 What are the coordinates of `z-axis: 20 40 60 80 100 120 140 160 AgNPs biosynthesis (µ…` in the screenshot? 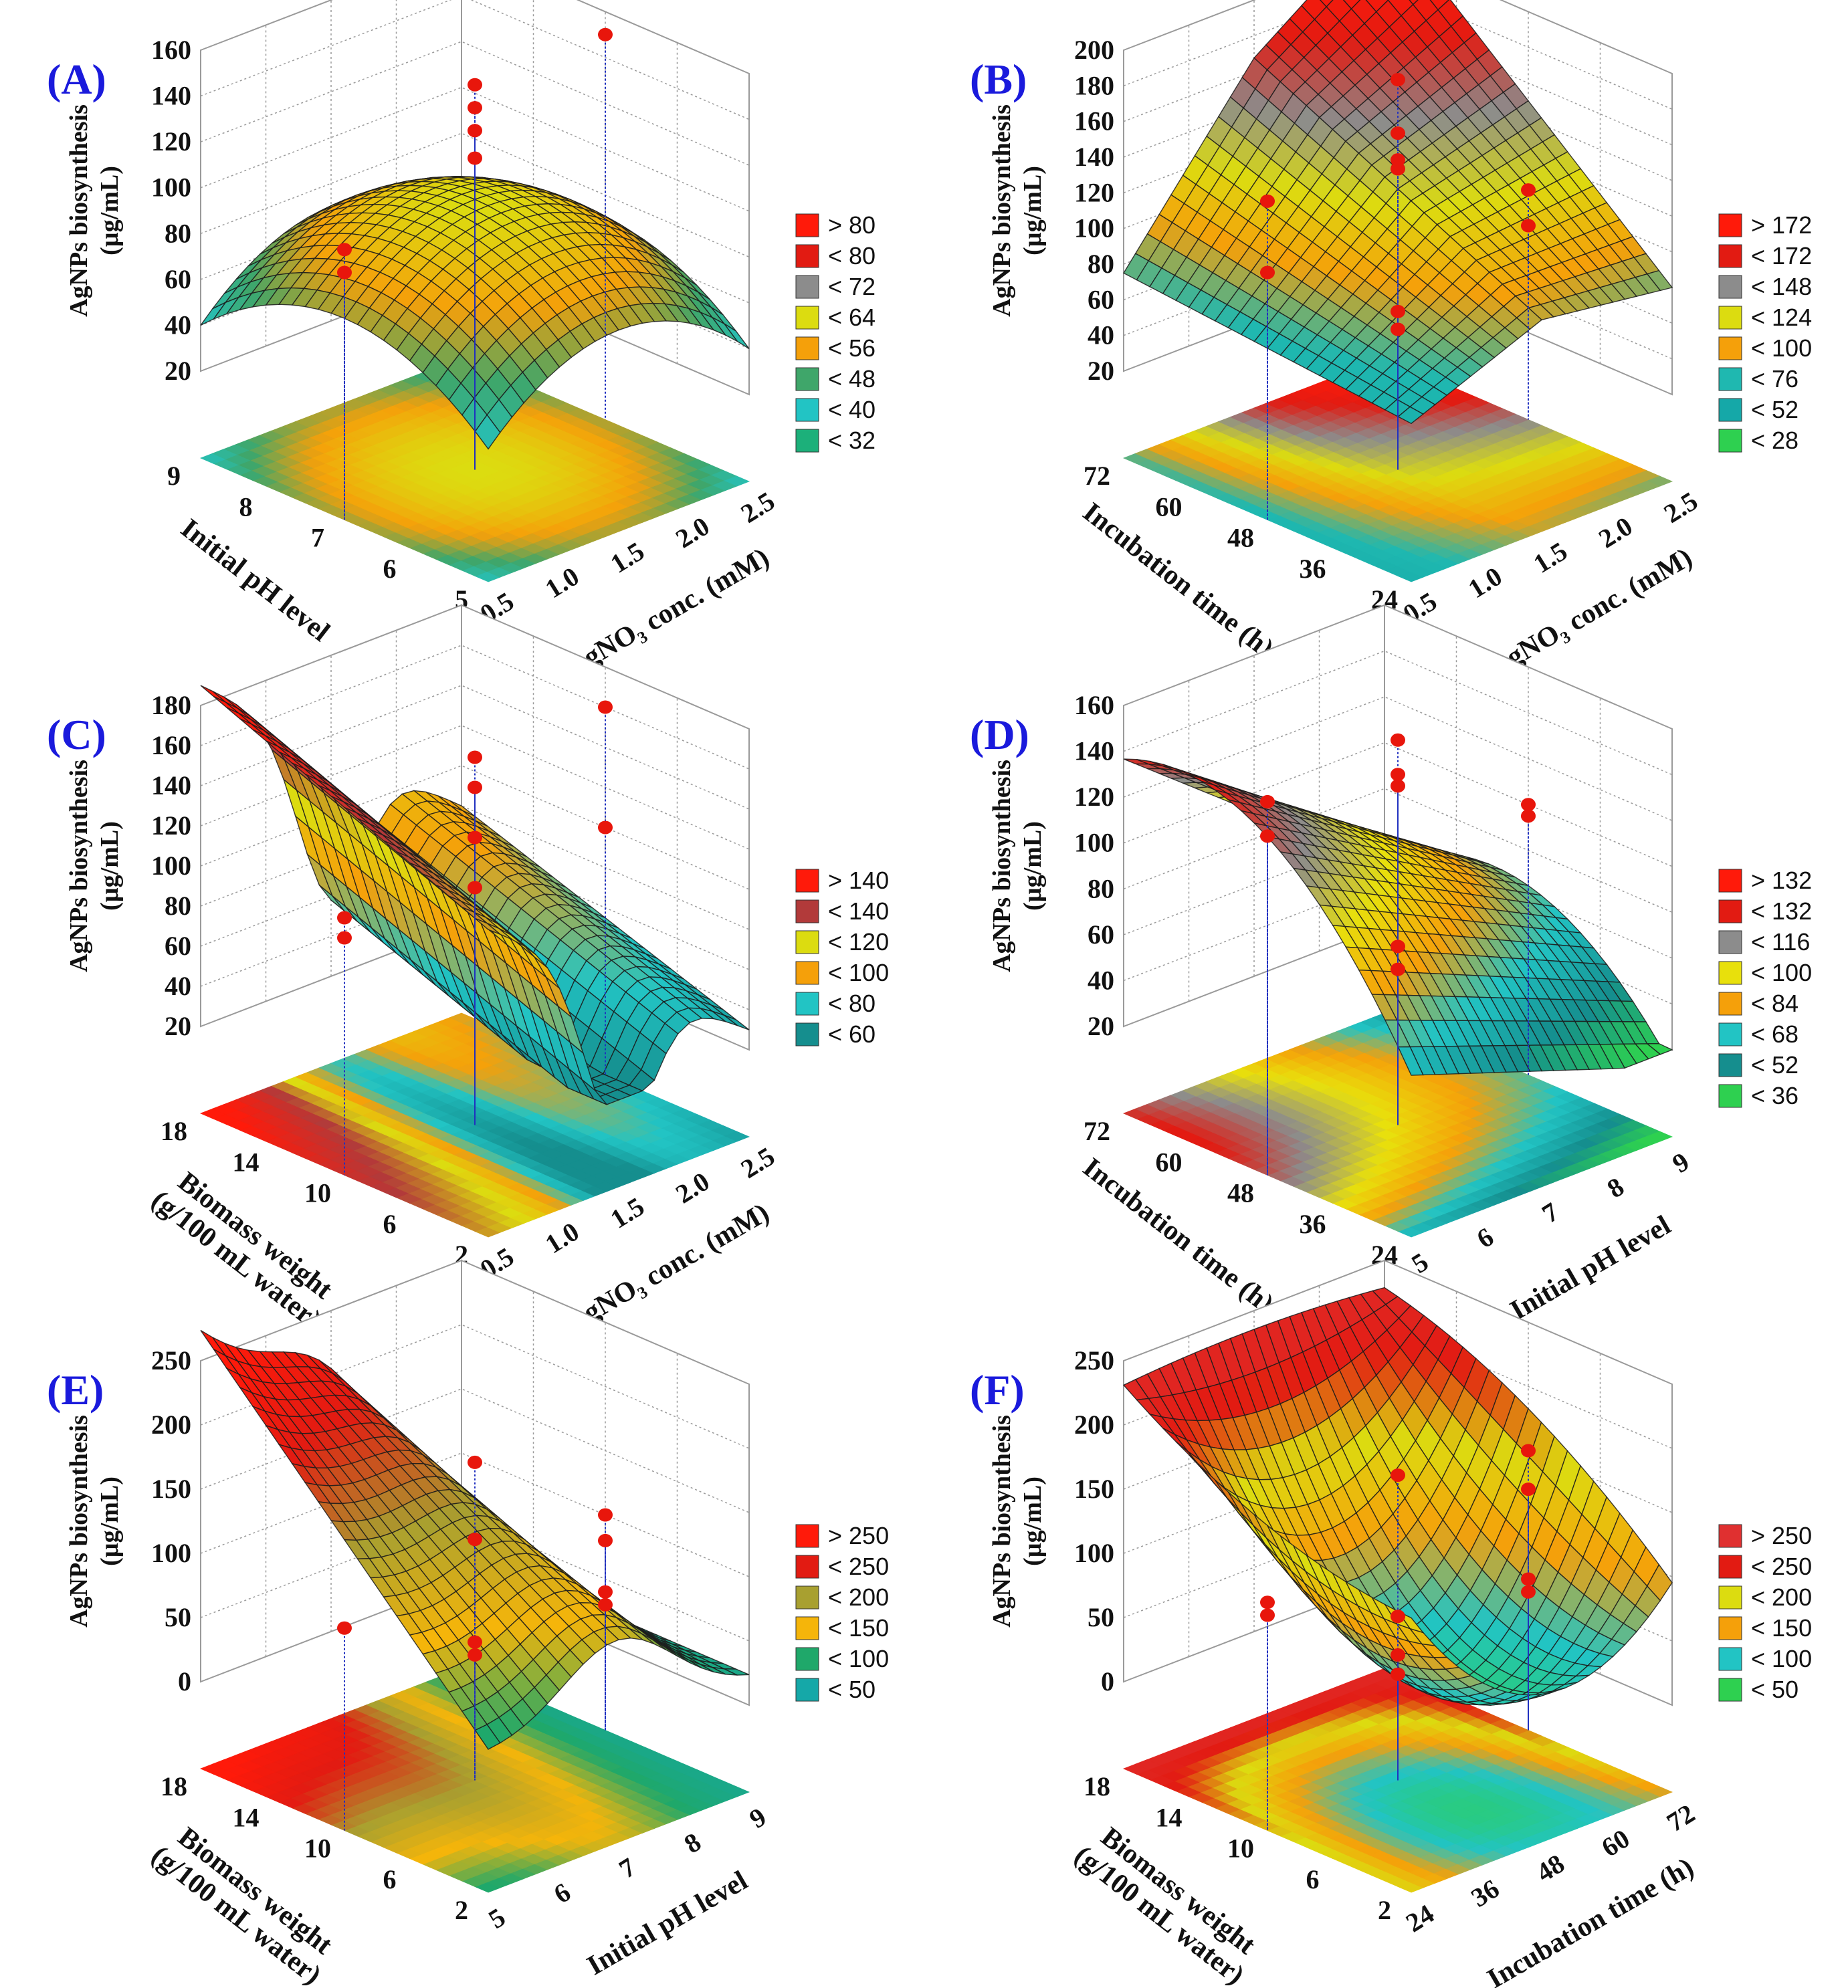 It's located at (1051, 865).